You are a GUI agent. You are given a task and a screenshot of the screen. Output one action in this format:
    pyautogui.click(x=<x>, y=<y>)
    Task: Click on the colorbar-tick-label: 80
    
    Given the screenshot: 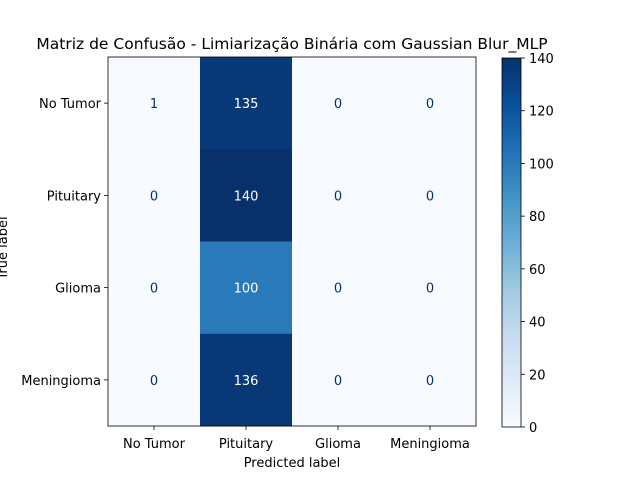 What is the action you would take?
    pyautogui.click(x=537, y=217)
    